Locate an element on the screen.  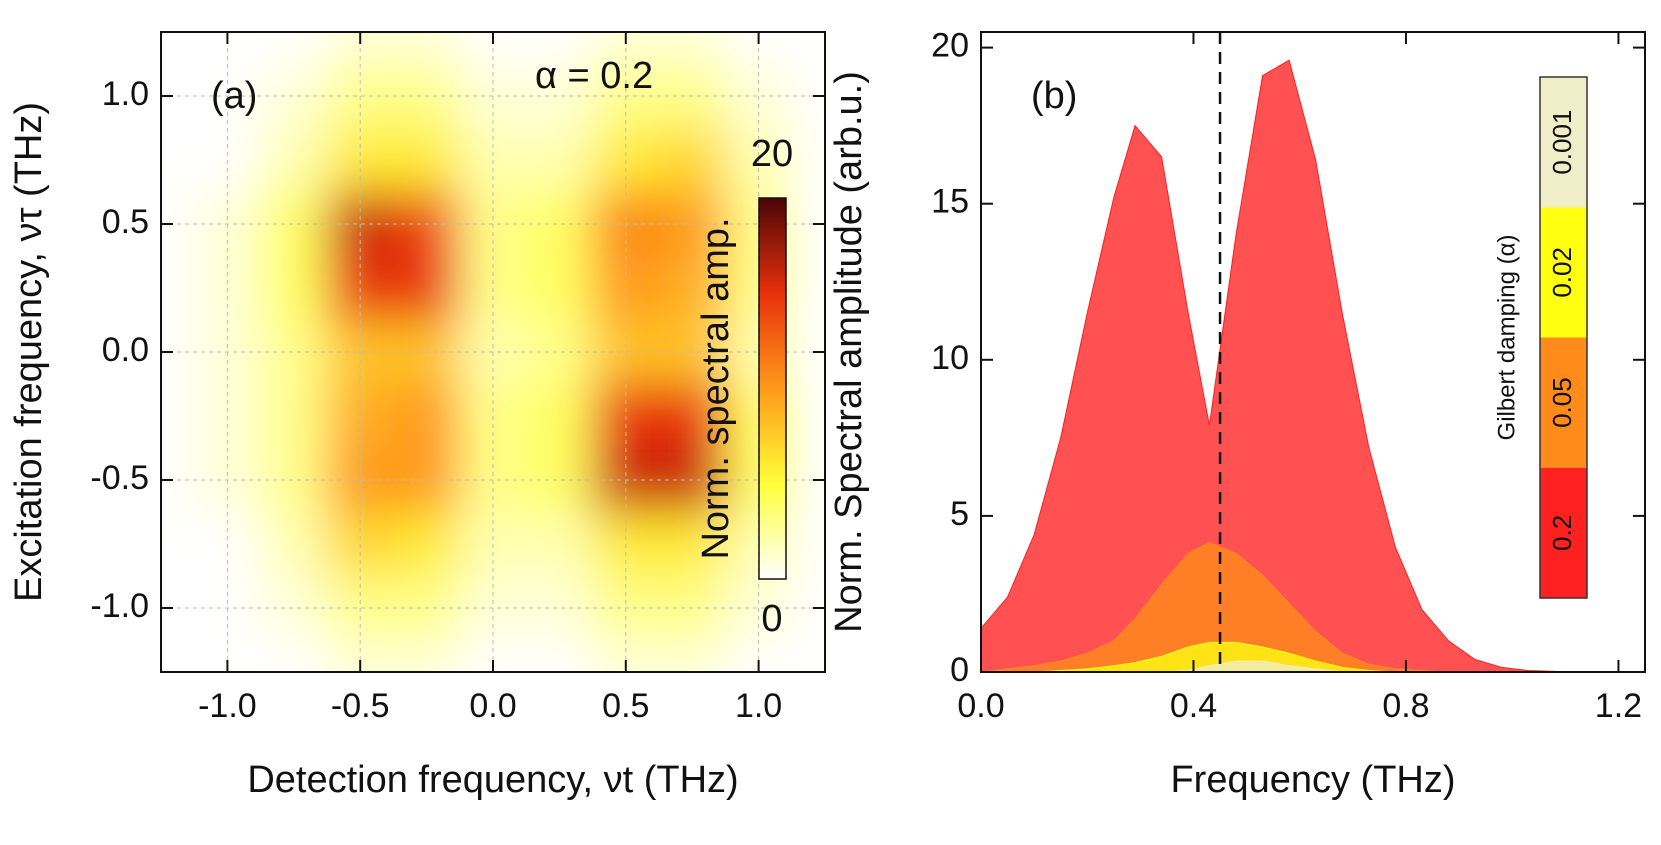
legend-label: 0.02 is located at coordinates (1562, 272).